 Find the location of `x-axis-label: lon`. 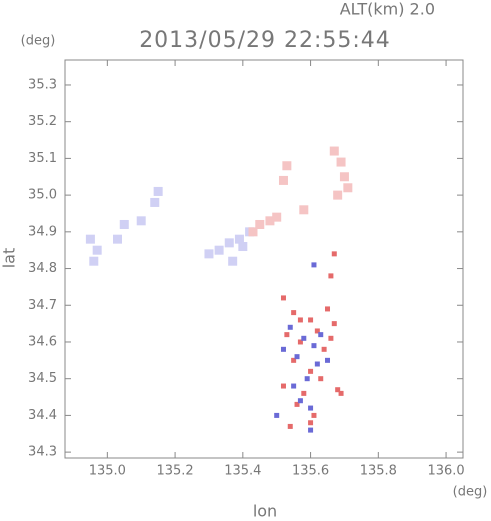

x-axis-label: lon is located at coordinates (265, 511).